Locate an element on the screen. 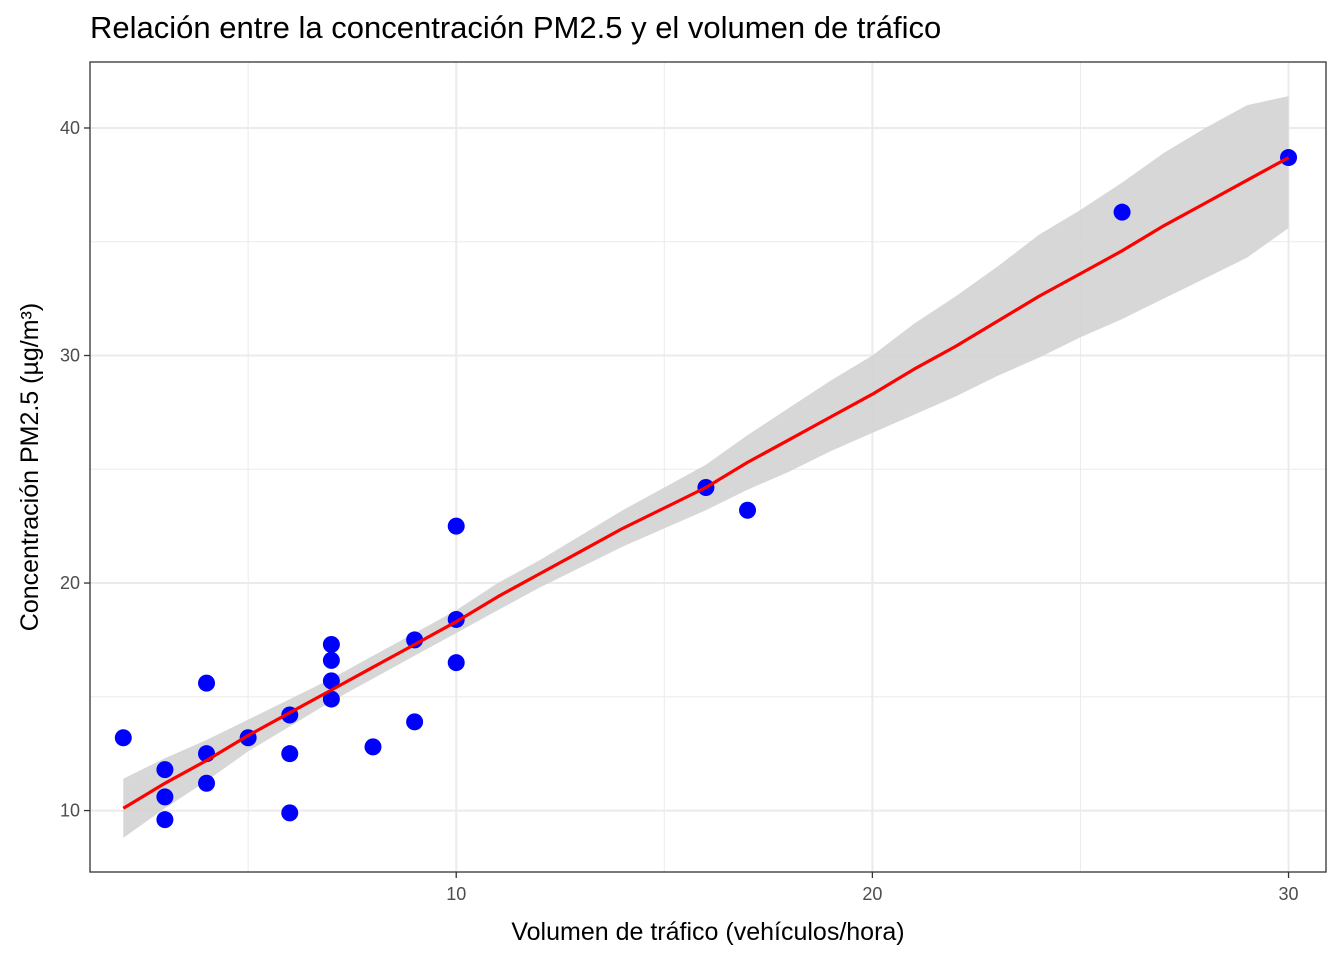 The image size is (1344, 960). x-tick-label: 10 is located at coordinates (456, 894).